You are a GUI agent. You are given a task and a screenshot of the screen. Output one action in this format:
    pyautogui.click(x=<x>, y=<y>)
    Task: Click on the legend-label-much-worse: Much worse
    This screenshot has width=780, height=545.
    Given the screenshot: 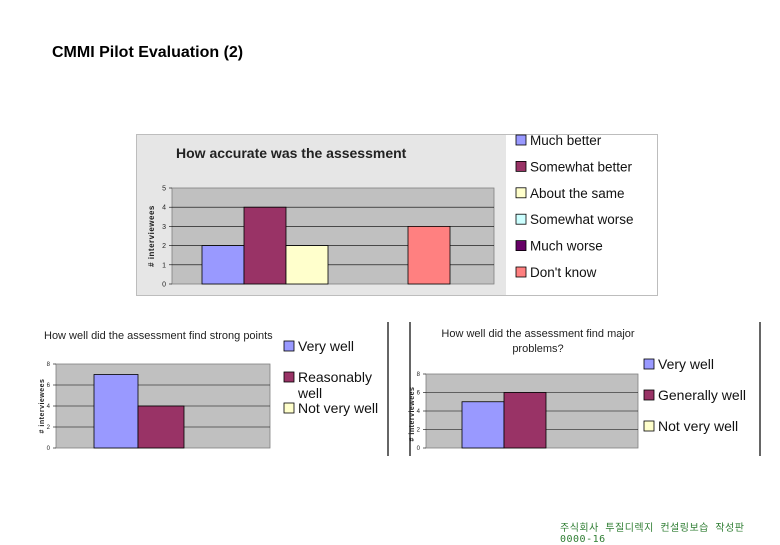 What is the action you would take?
    pyautogui.click(x=566, y=246)
    